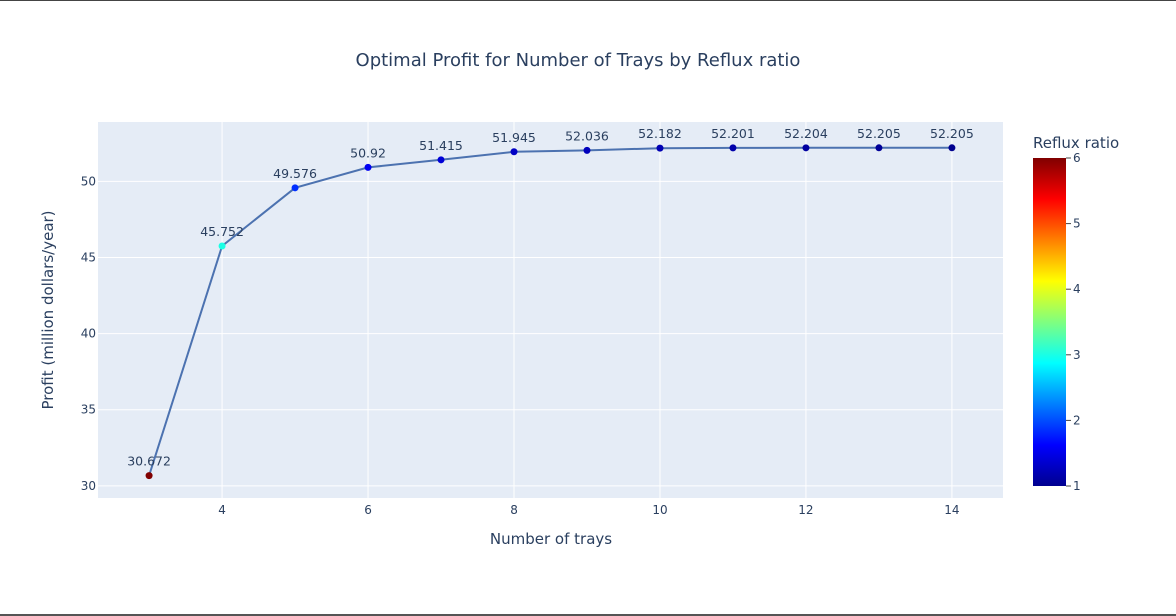 The image size is (1176, 616). Describe the element at coordinates (805, 510) in the screenshot. I see `x-tick-label: 12` at that location.